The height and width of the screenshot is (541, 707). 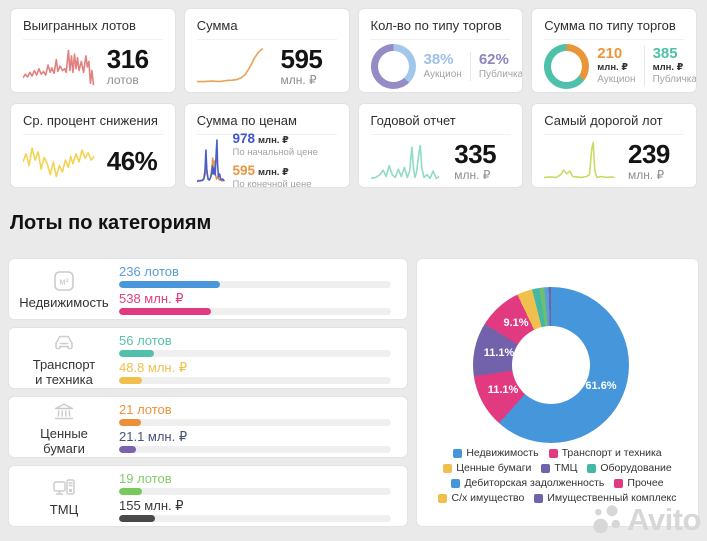 What do you see at coordinates (534, 483) in the screenshot?
I see `legend-label: Дебиторская задолженность` at bounding box center [534, 483].